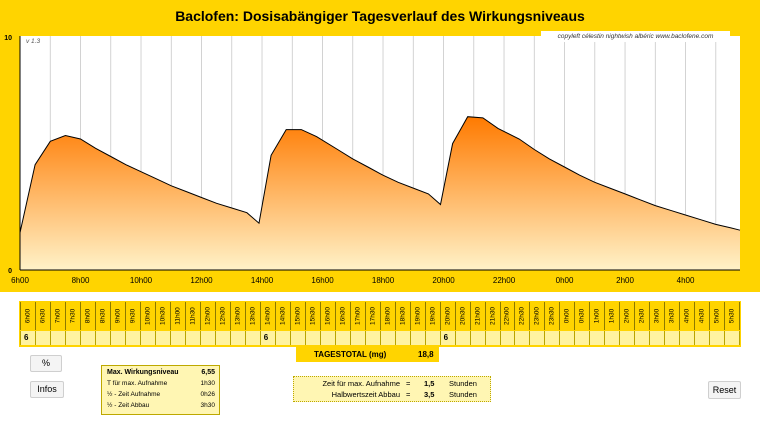 This screenshot has height=435, width=760. I want to click on percent-button: %, so click(46, 363).